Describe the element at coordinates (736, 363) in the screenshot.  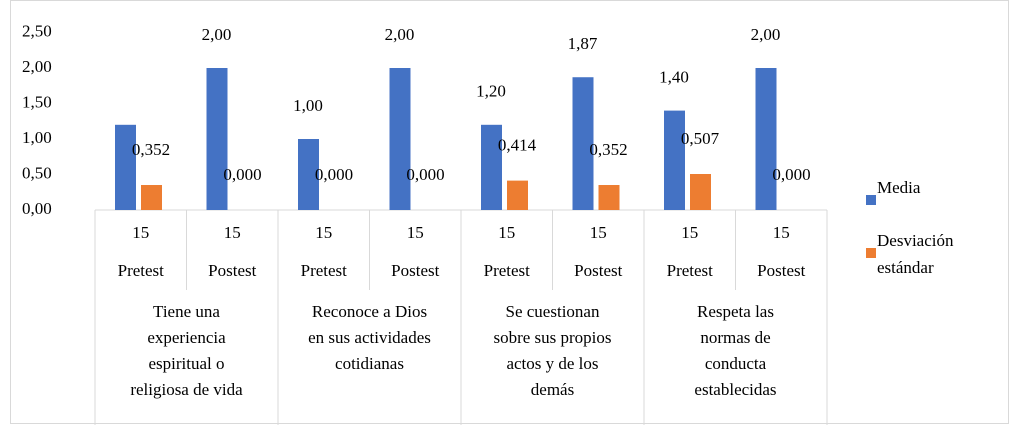
I see `group-label: conducta` at that location.